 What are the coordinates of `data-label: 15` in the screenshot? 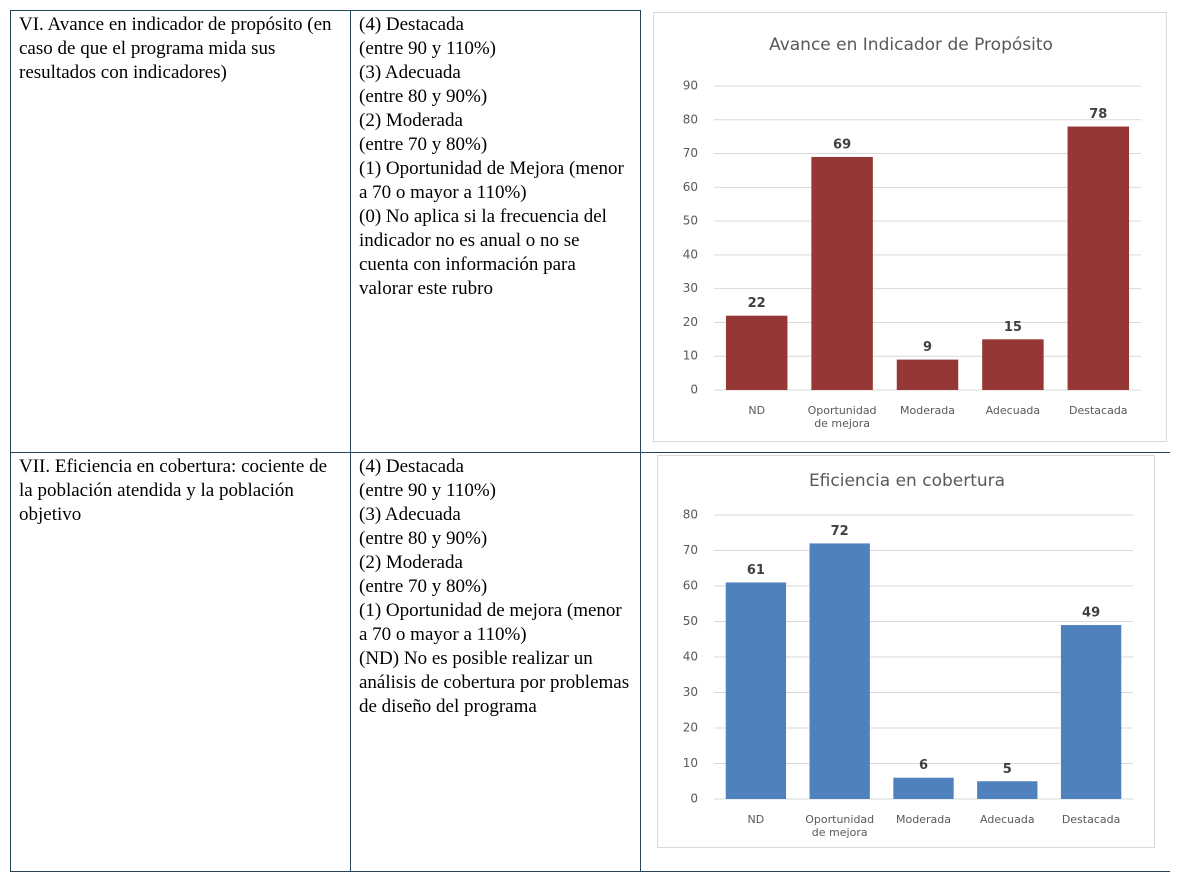 It's located at (1013, 327).